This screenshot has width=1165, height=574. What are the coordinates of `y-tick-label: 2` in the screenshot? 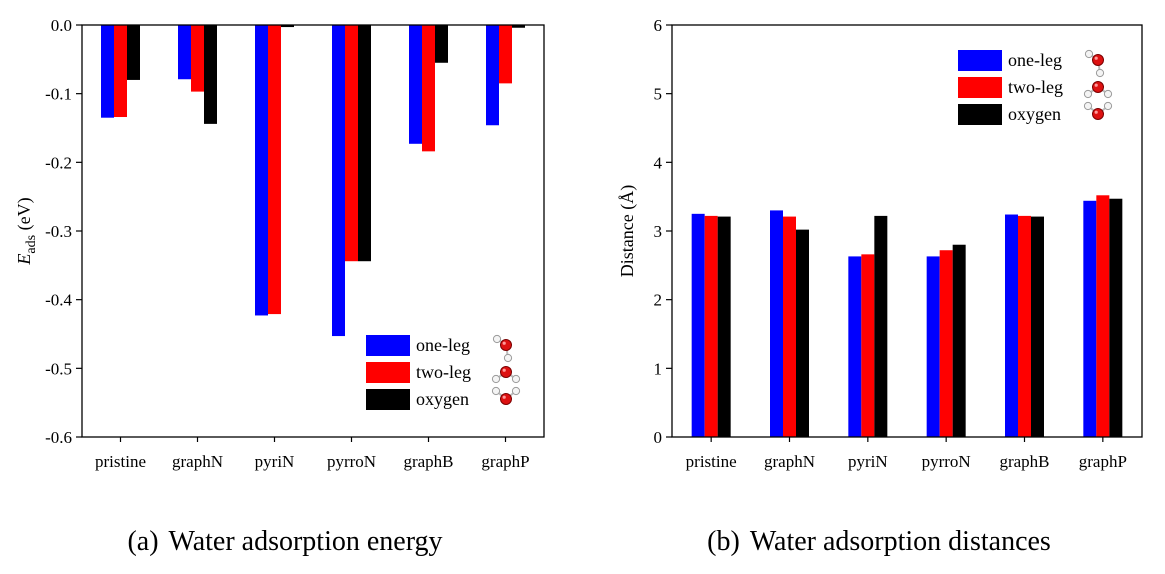 It's located at (658, 300).